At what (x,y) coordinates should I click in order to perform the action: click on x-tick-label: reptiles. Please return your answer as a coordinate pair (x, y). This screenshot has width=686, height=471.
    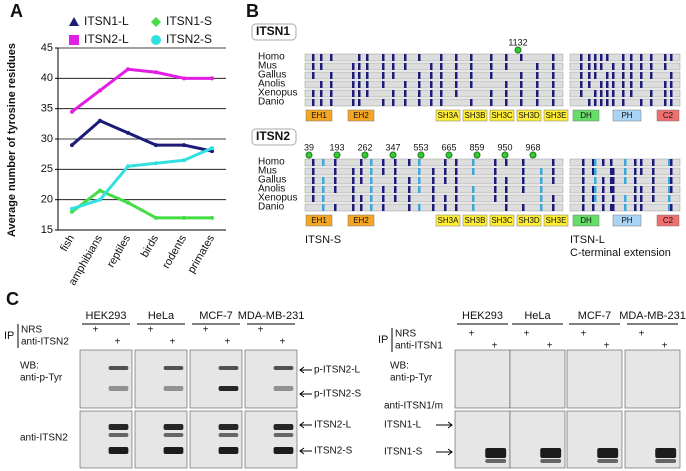
    Looking at the image, I should click on (119, 251).